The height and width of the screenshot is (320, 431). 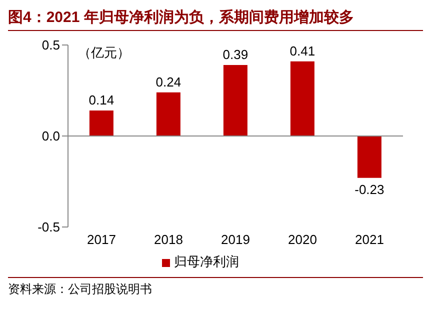 I want to click on chart-title: 图4：2021 年归母净利润为负，系期间费用增加较多, so click(x=215, y=19).